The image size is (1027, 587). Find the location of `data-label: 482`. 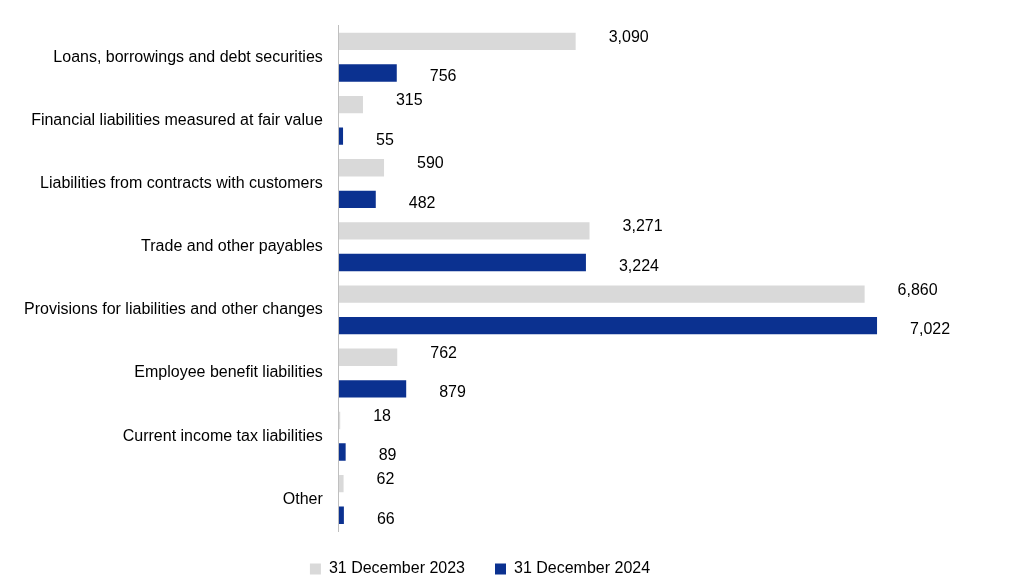

data-label: 482 is located at coordinates (422, 202).